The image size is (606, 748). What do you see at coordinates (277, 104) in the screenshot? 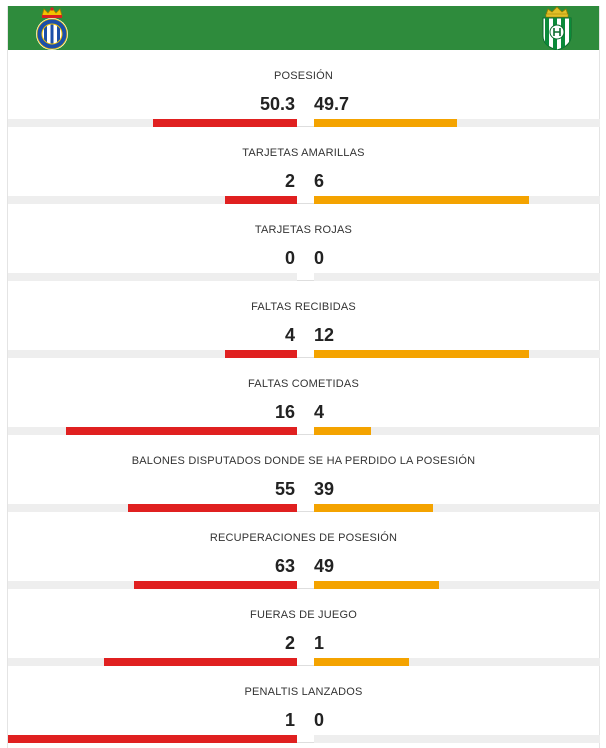
I see `home-value: 50.3` at bounding box center [277, 104].